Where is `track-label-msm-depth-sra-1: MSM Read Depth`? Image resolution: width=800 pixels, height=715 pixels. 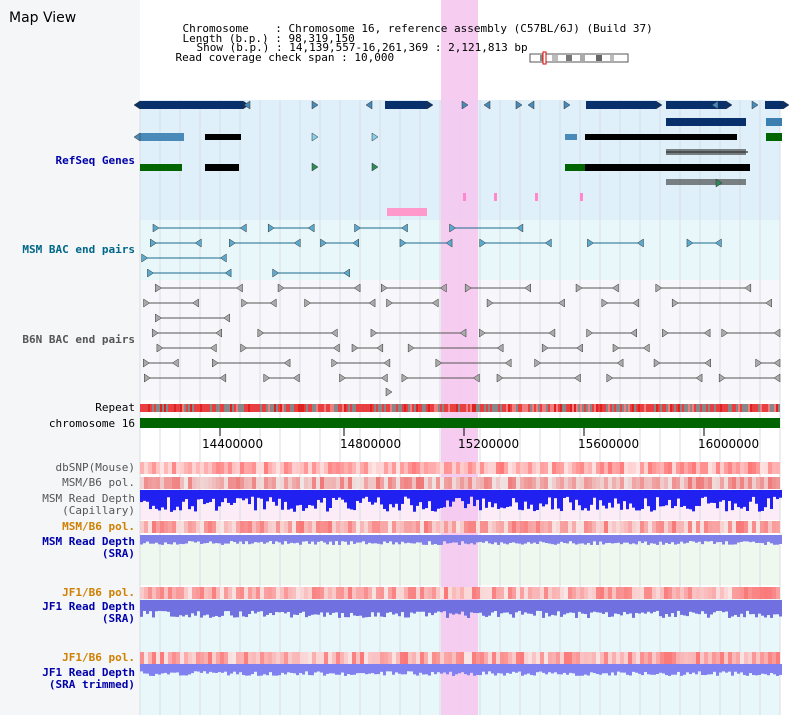
track-label-msm-depth-sra-1: MSM Read Depth is located at coordinates (88, 541).